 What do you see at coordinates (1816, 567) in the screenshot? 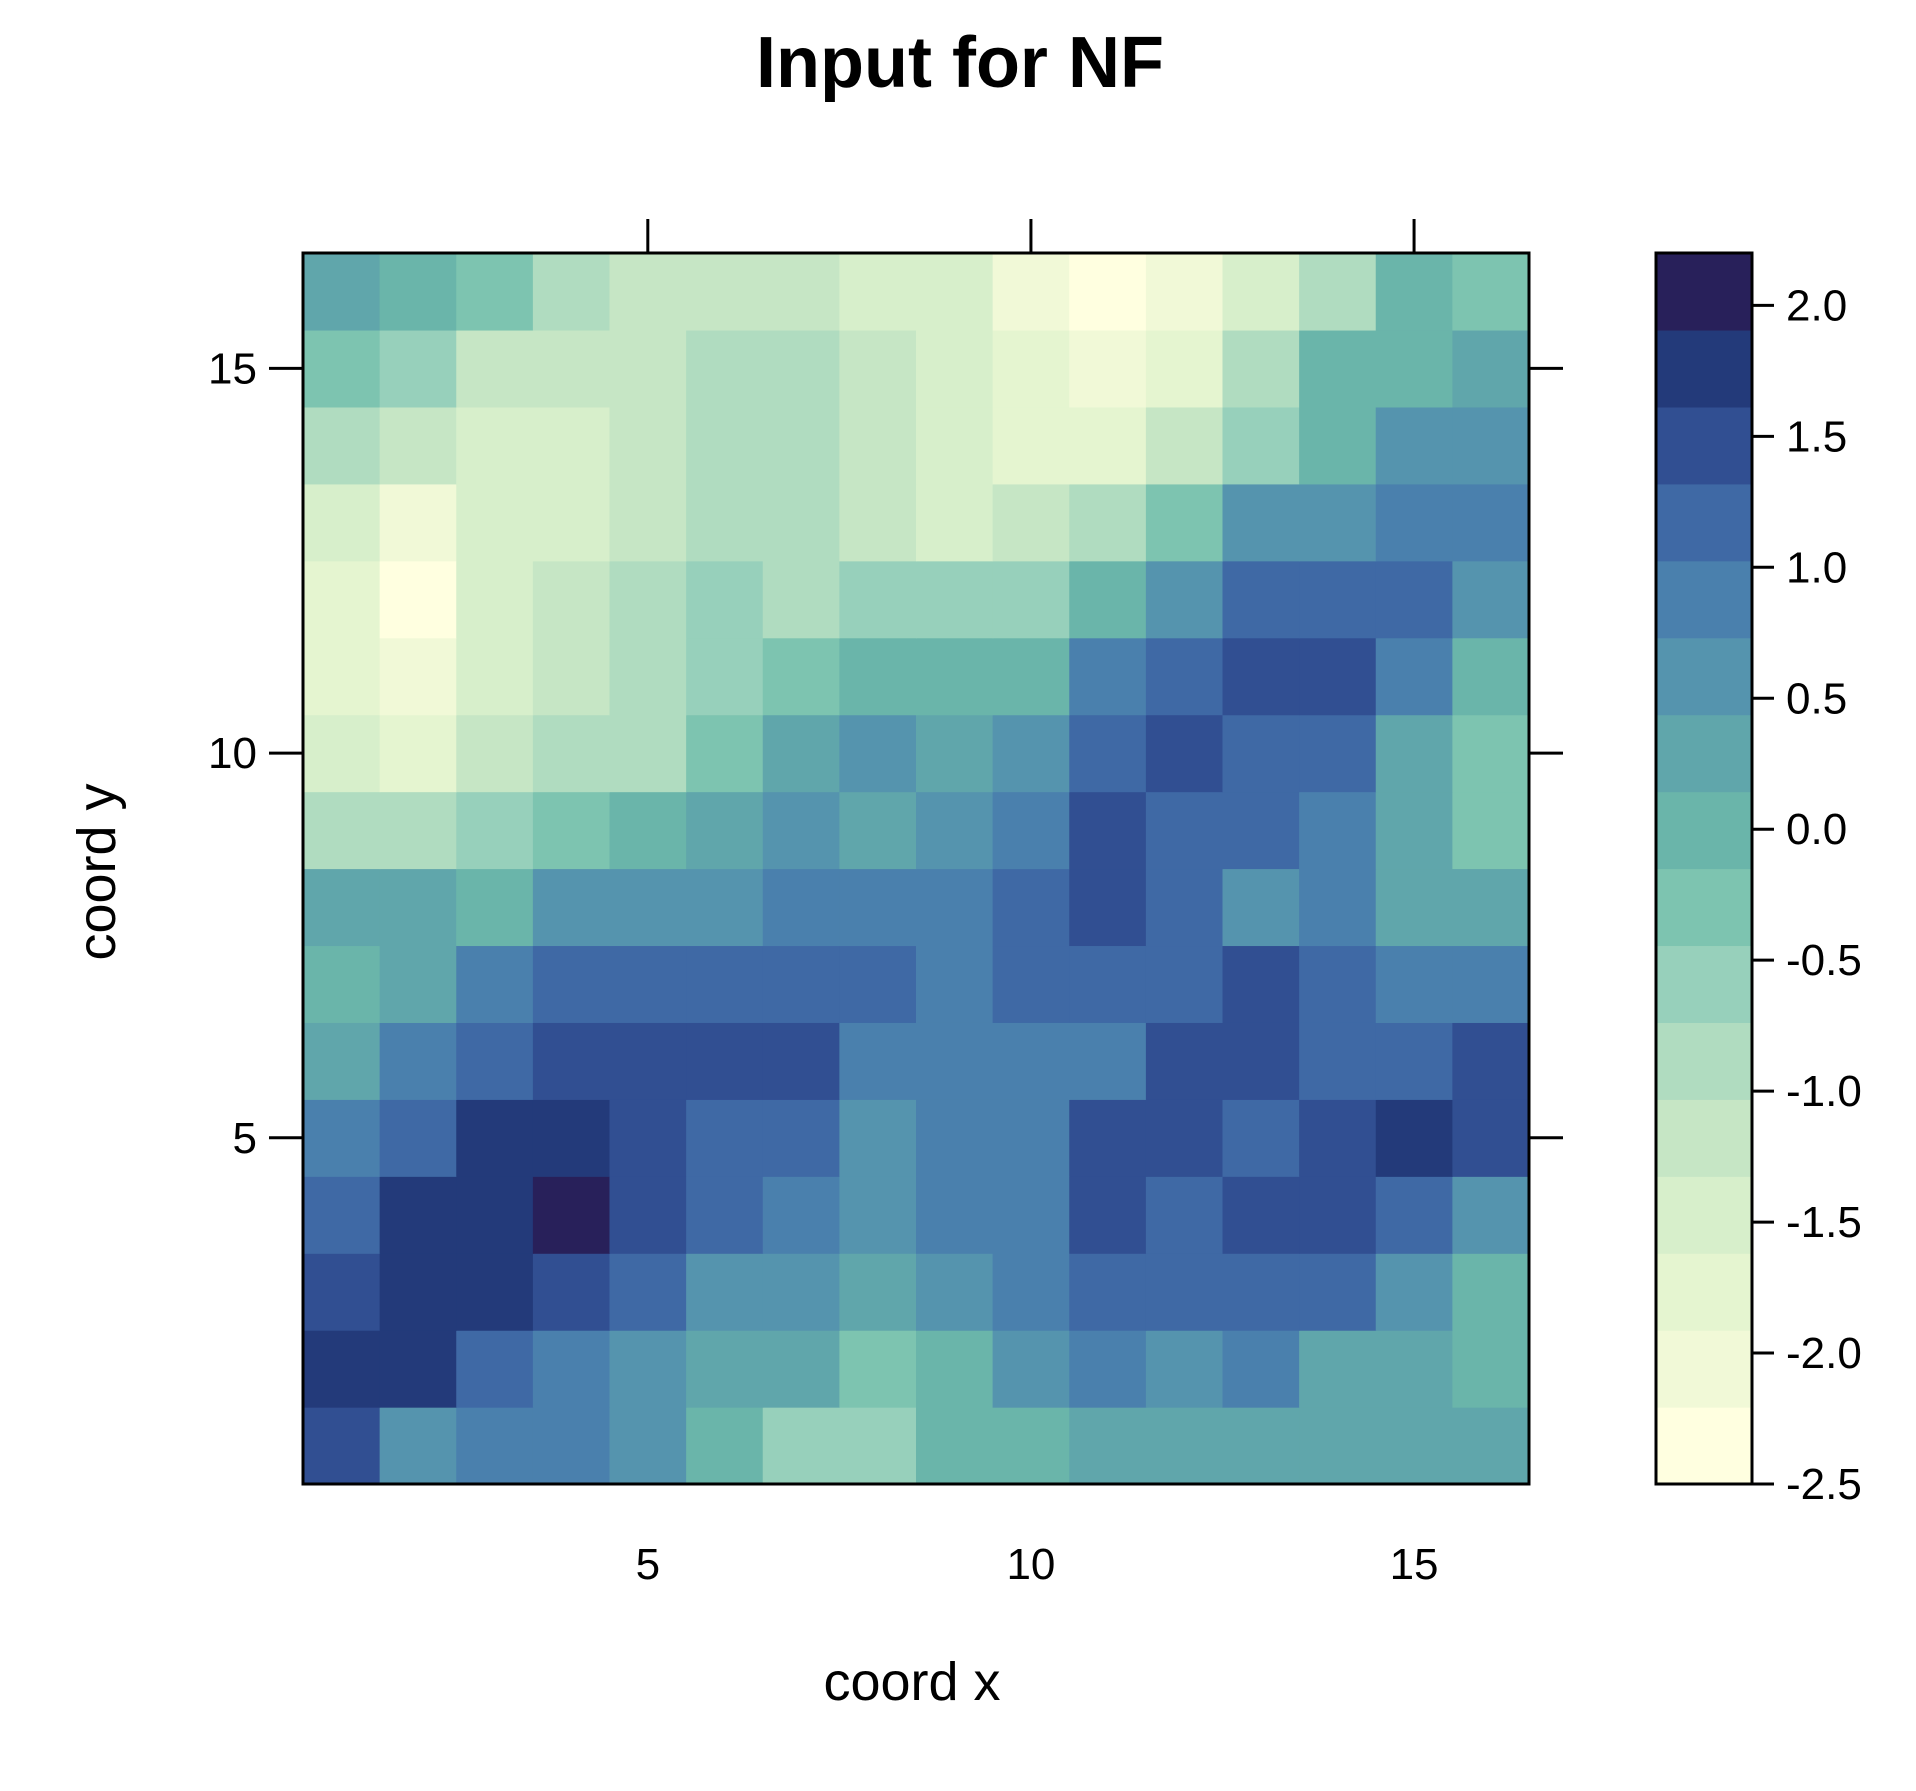
I see `colorbar-tick-label: 1.0` at bounding box center [1816, 567].